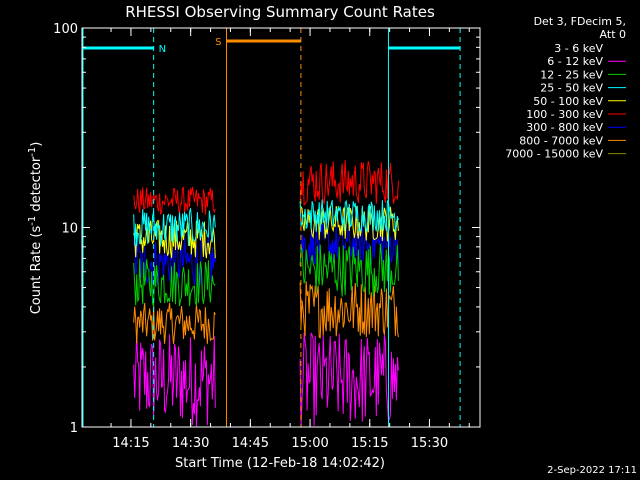 Image resolution: width=640 pixels, height=480 pixels. Describe the element at coordinates (561, 140) in the screenshot. I see `legend-label: 800 - 7000 keV` at that location.